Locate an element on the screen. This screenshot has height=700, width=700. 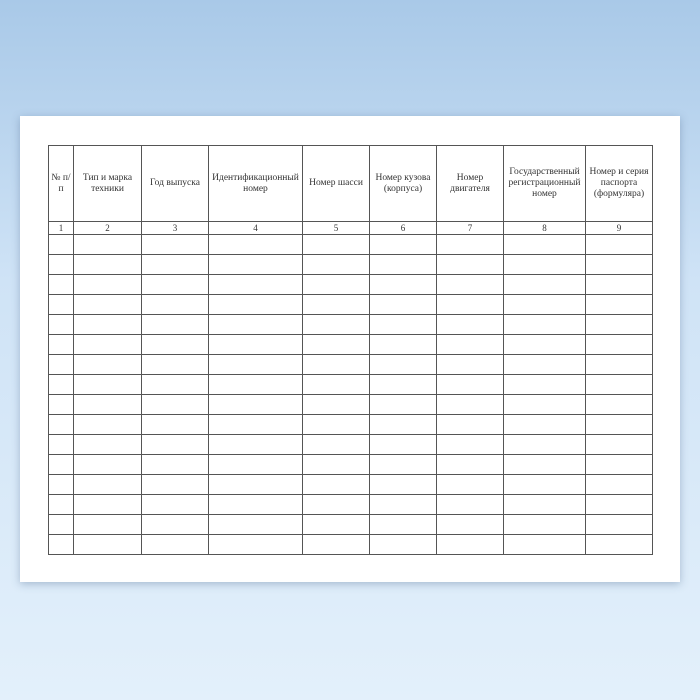
column-header: Идентификационный номер is located at coordinates (255, 183).